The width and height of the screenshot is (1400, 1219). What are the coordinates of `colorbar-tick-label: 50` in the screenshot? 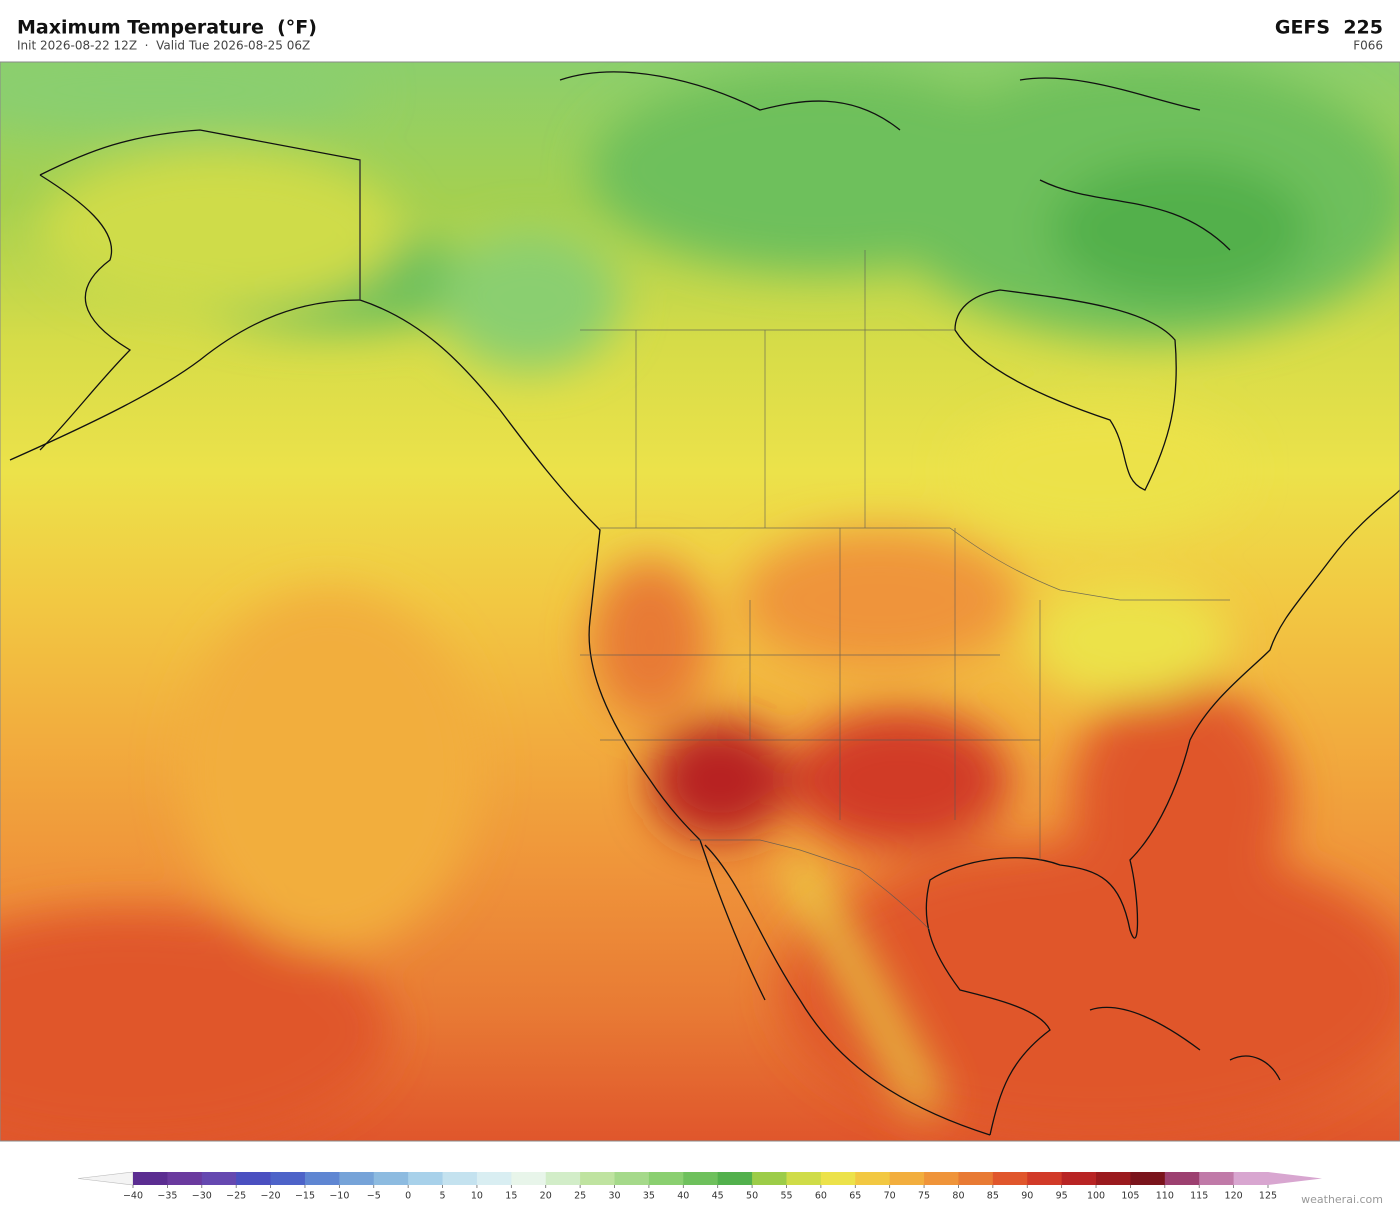 It's located at (752, 1196).